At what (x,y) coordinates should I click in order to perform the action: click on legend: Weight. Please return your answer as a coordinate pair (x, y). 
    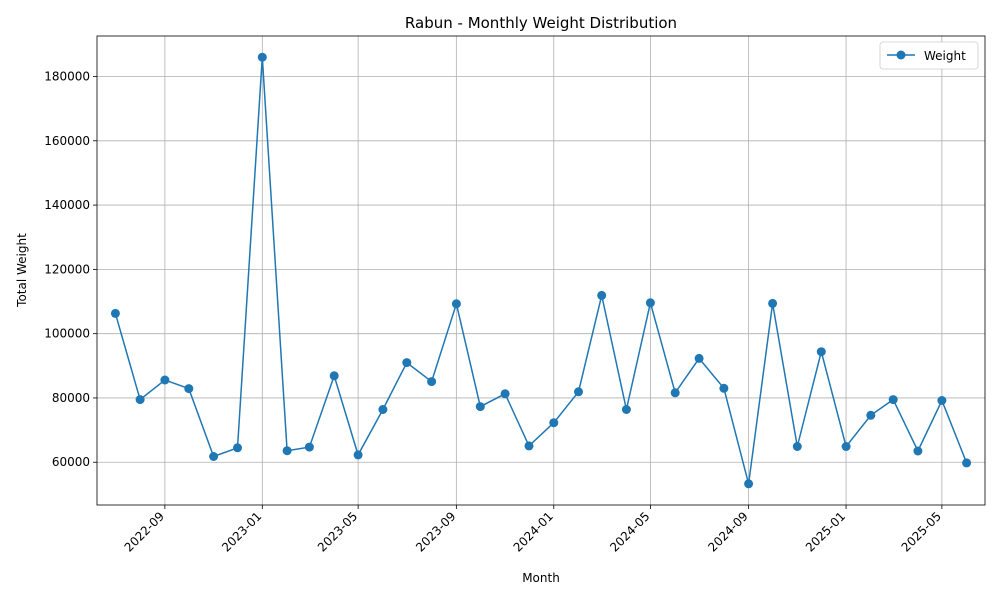
    Looking at the image, I should click on (929, 55).